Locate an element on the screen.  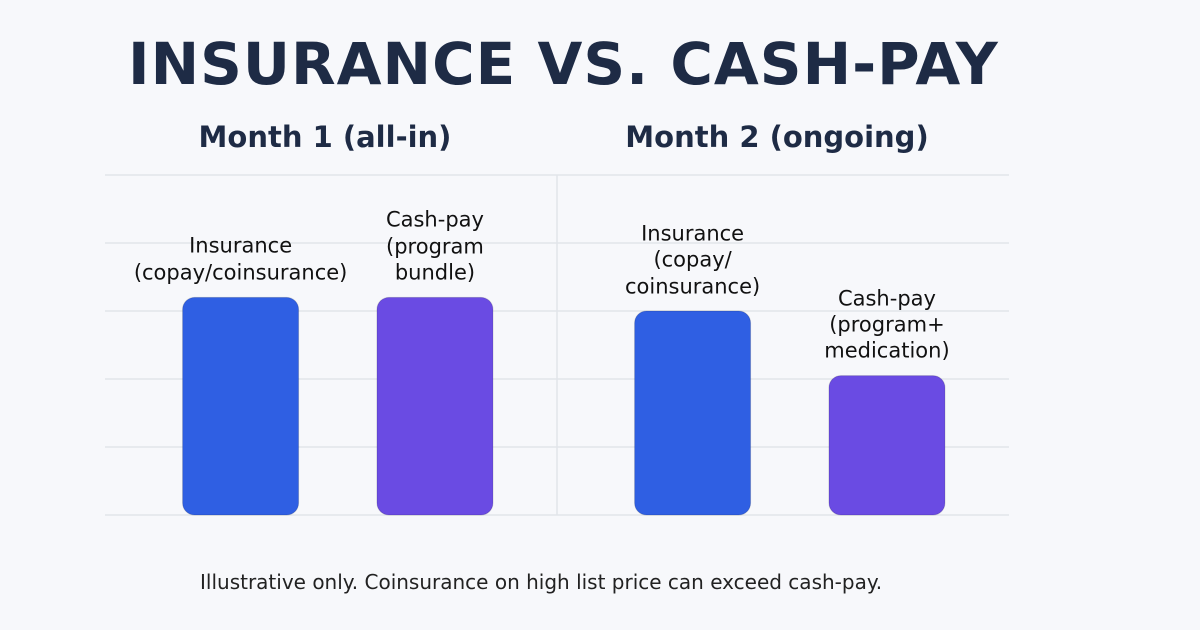
bar-label: Cash-pay (program+ medication) is located at coordinates (887, 324).